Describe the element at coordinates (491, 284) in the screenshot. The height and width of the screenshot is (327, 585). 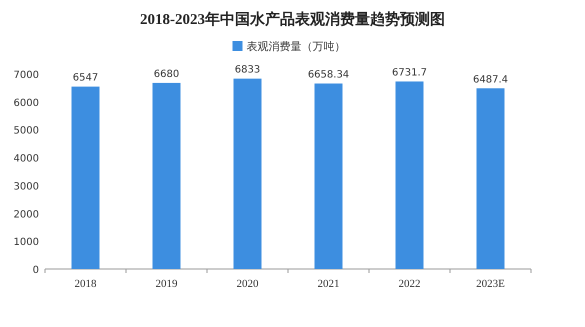
I see `x-tick-label: 2023E` at that location.